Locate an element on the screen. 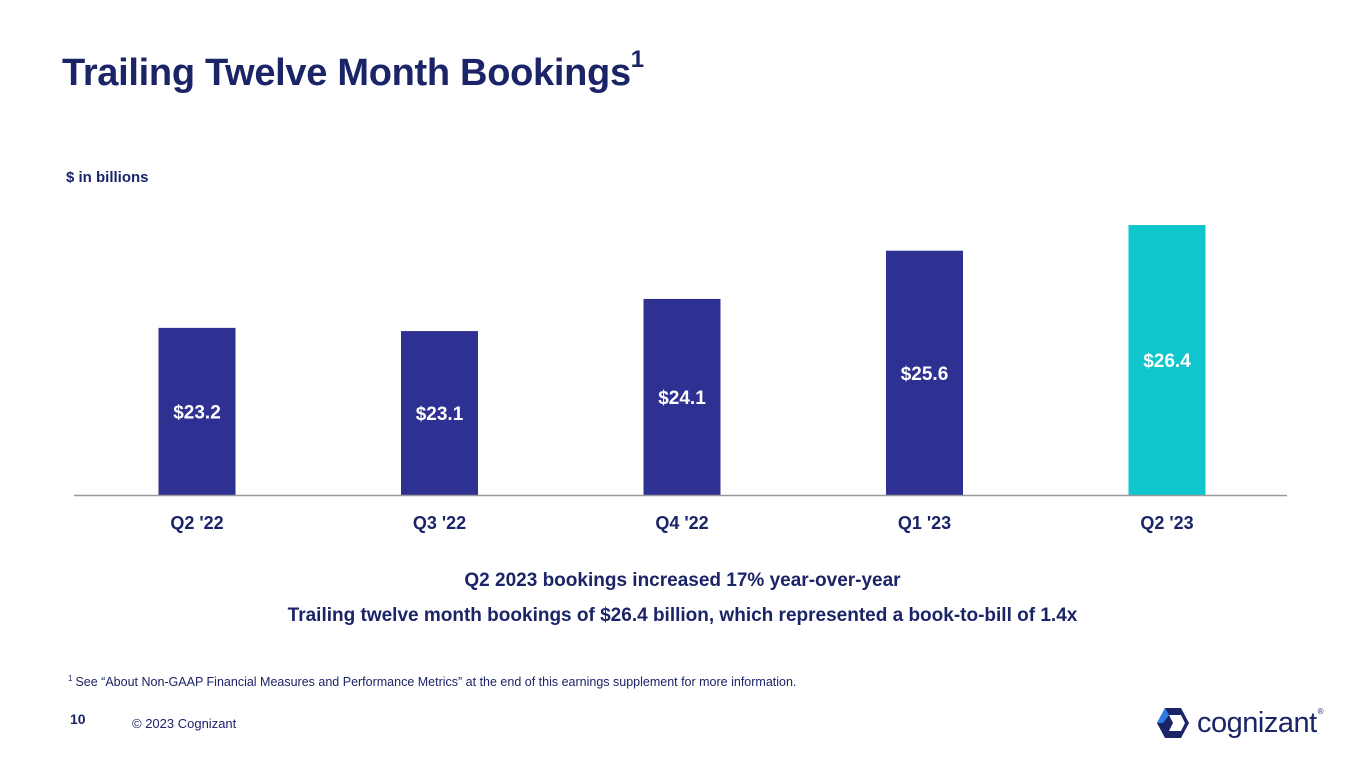  bar-value-label-3: $25.6 is located at coordinates (925, 374).